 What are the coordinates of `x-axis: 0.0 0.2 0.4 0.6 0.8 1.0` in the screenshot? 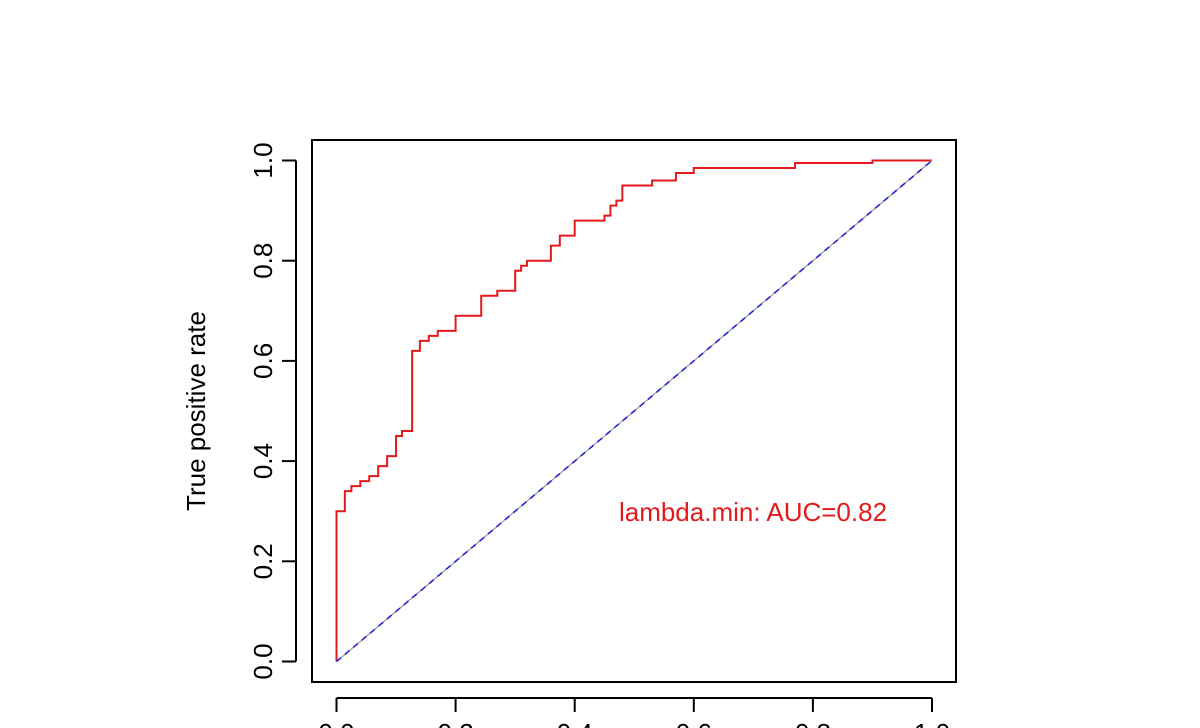 It's located at (634, 712).